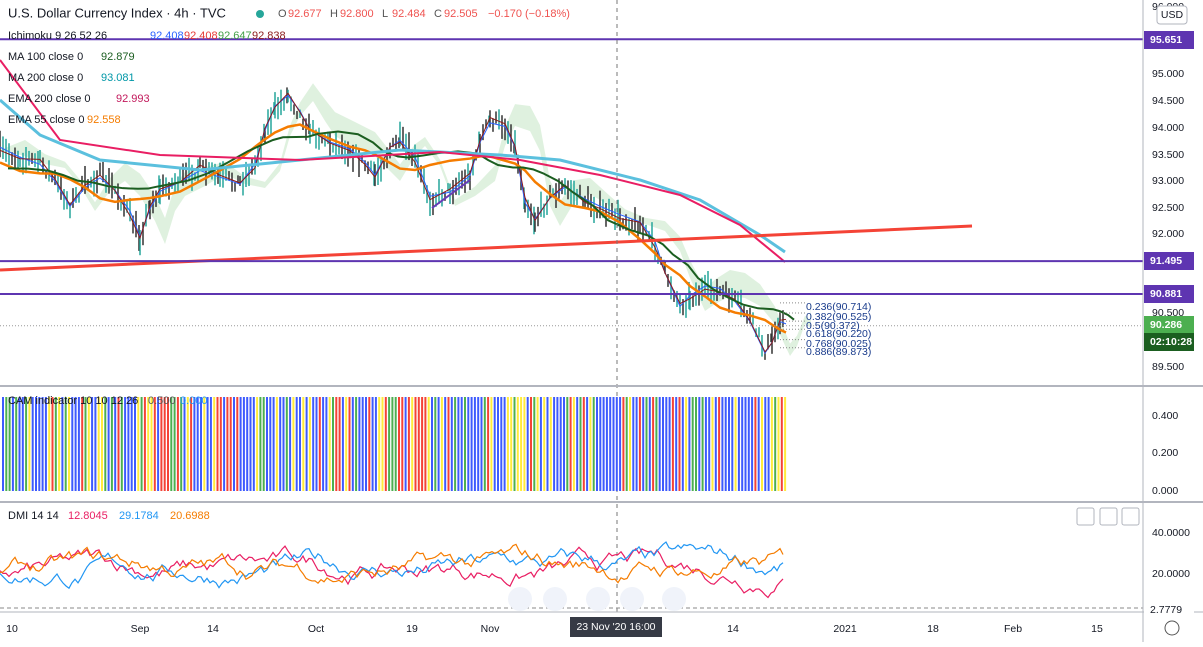 This screenshot has width=1203, height=647. Describe the element at coordinates (490, 629) in the screenshot. I see `time-label: Nov` at that location.